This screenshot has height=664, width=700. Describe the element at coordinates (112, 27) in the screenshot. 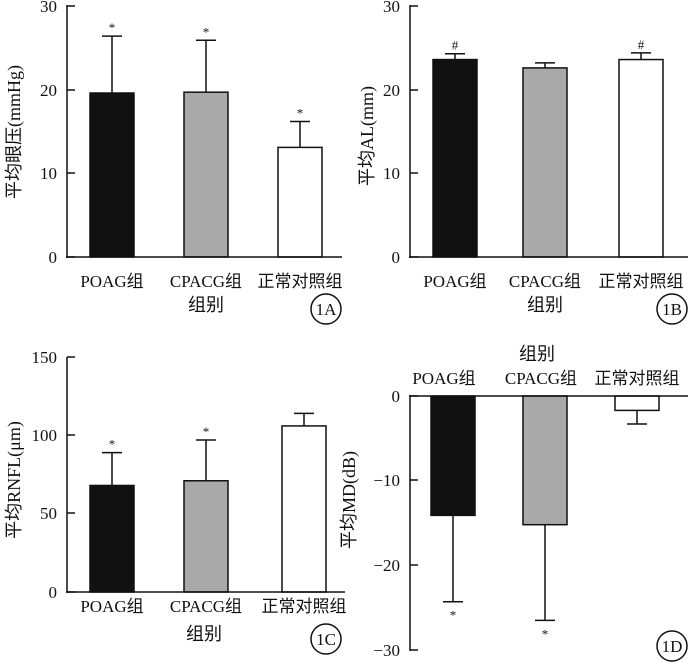

I see `significance-mark-1a-0: *` at that location.